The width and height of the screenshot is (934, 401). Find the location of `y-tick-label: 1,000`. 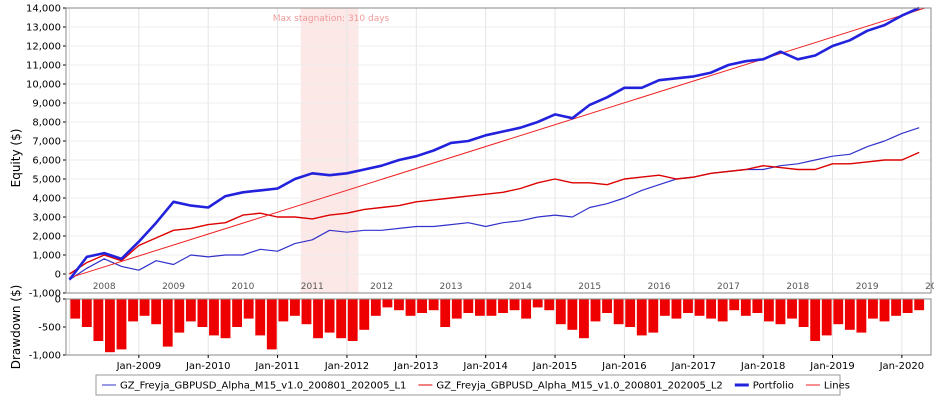

y-tick-label: 1,000 is located at coordinates (46, 256).